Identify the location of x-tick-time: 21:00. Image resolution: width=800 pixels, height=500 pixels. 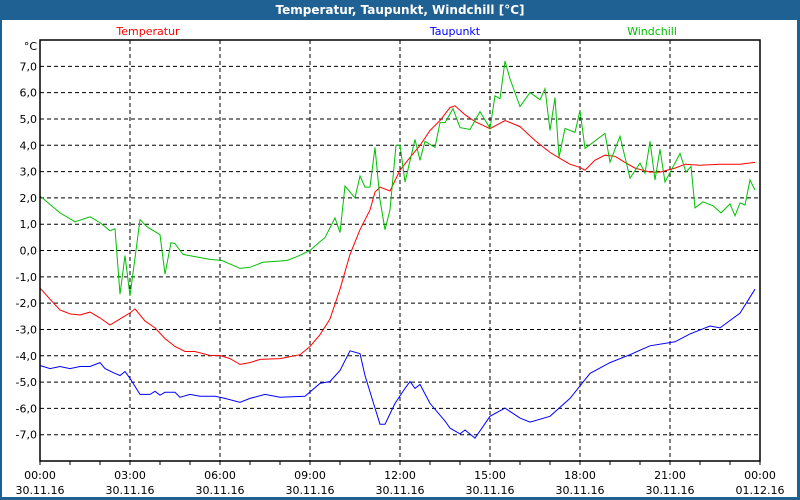
(670, 475).